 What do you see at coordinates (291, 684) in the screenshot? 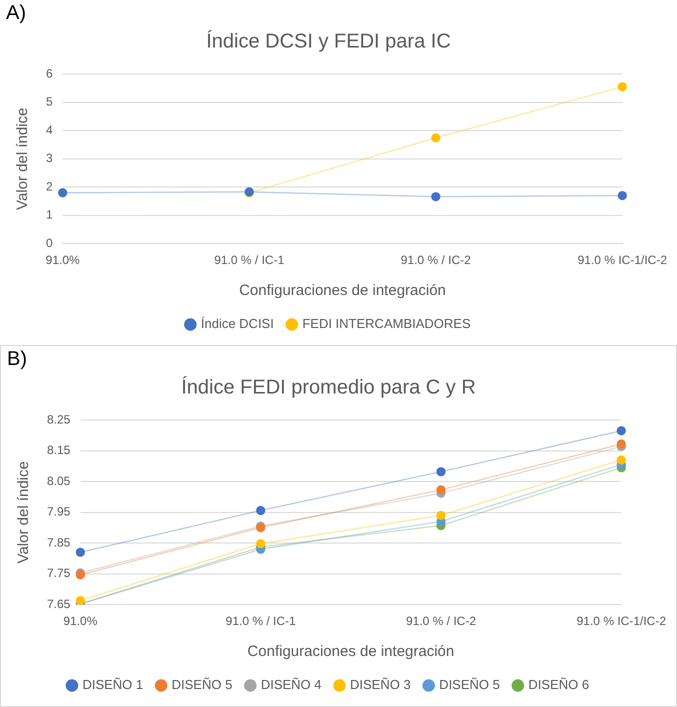
I see `legend-label: DISEÑO 4` at bounding box center [291, 684].